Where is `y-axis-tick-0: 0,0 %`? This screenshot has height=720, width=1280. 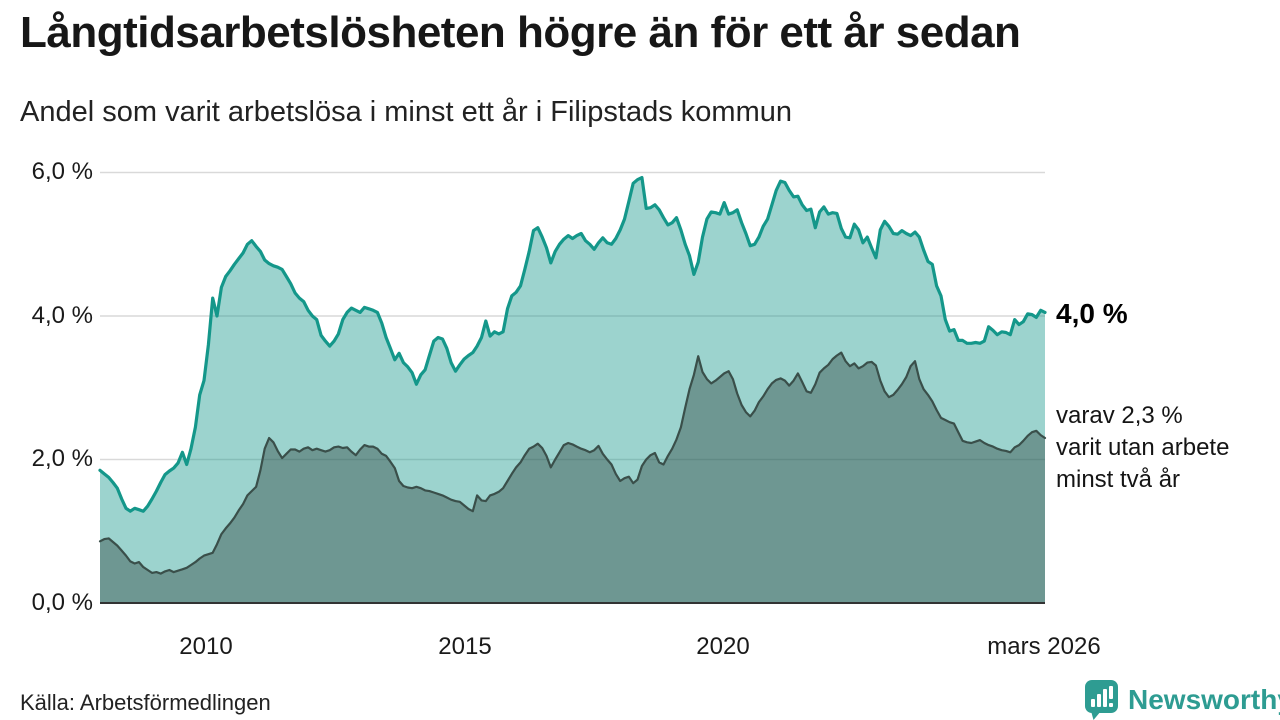 y-axis-tick-0: 0,0 % is located at coordinates (62, 602).